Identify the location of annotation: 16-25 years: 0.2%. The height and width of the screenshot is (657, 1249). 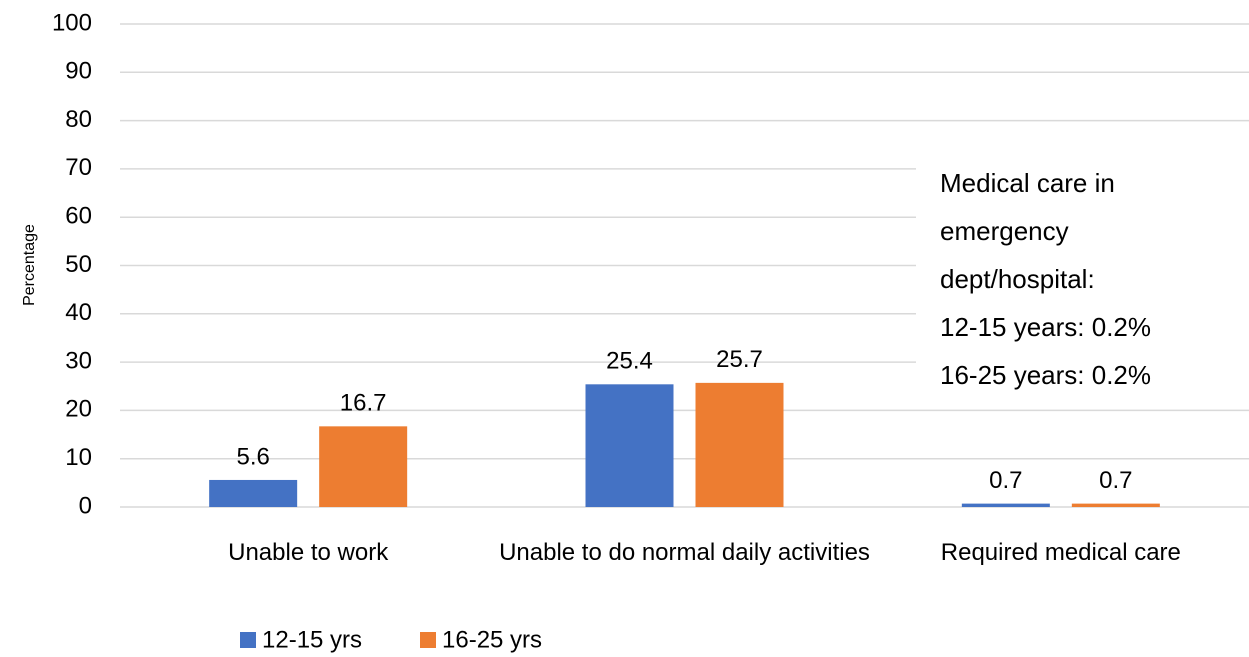
(1045, 375).